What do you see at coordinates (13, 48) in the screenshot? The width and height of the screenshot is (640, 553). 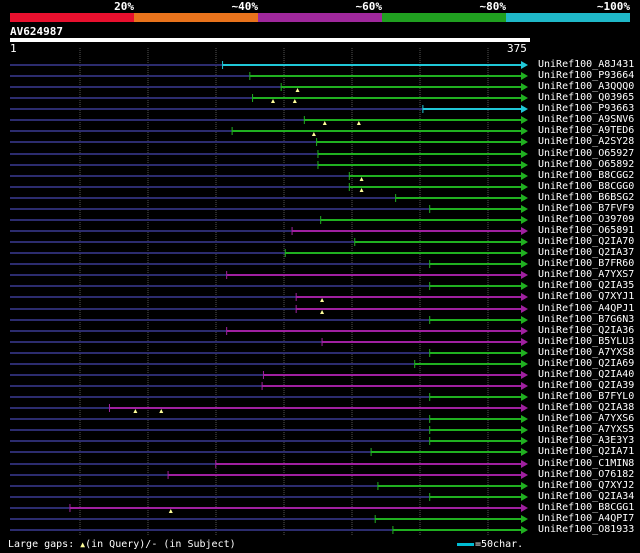 I see `query-start-label: 1` at bounding box center [13, 48].